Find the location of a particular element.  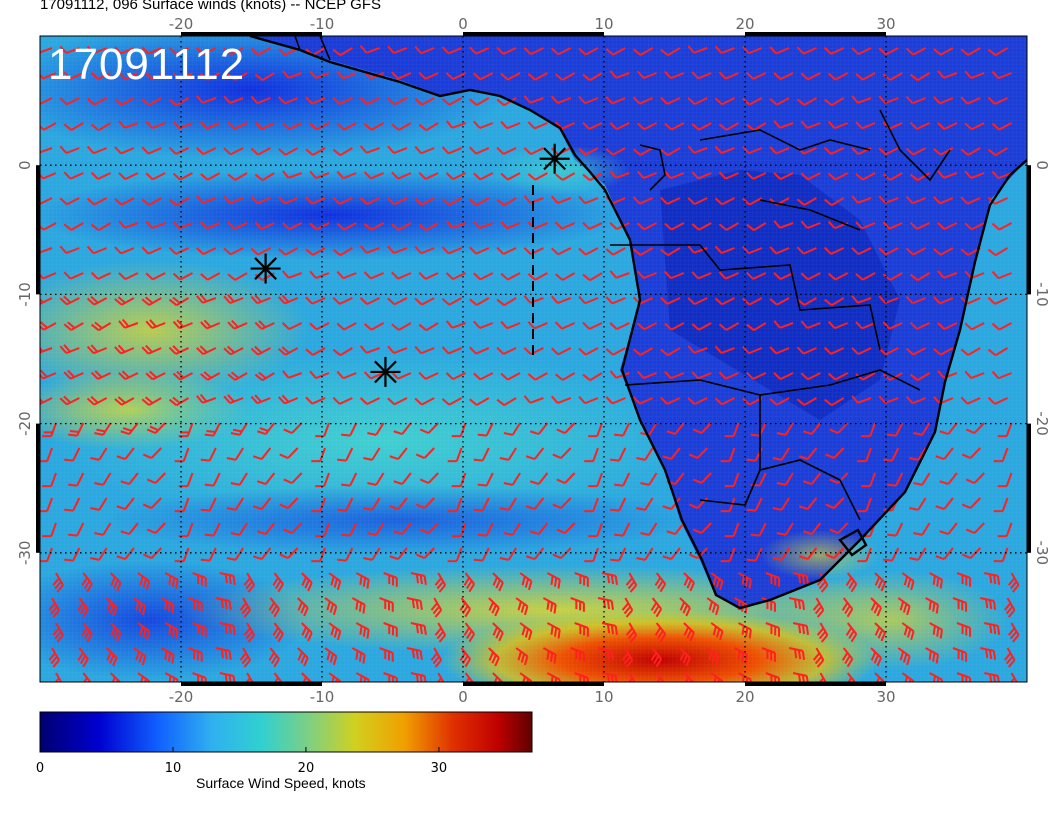

colorbar-tick-label: 20 is located at coordinates (306, 768).